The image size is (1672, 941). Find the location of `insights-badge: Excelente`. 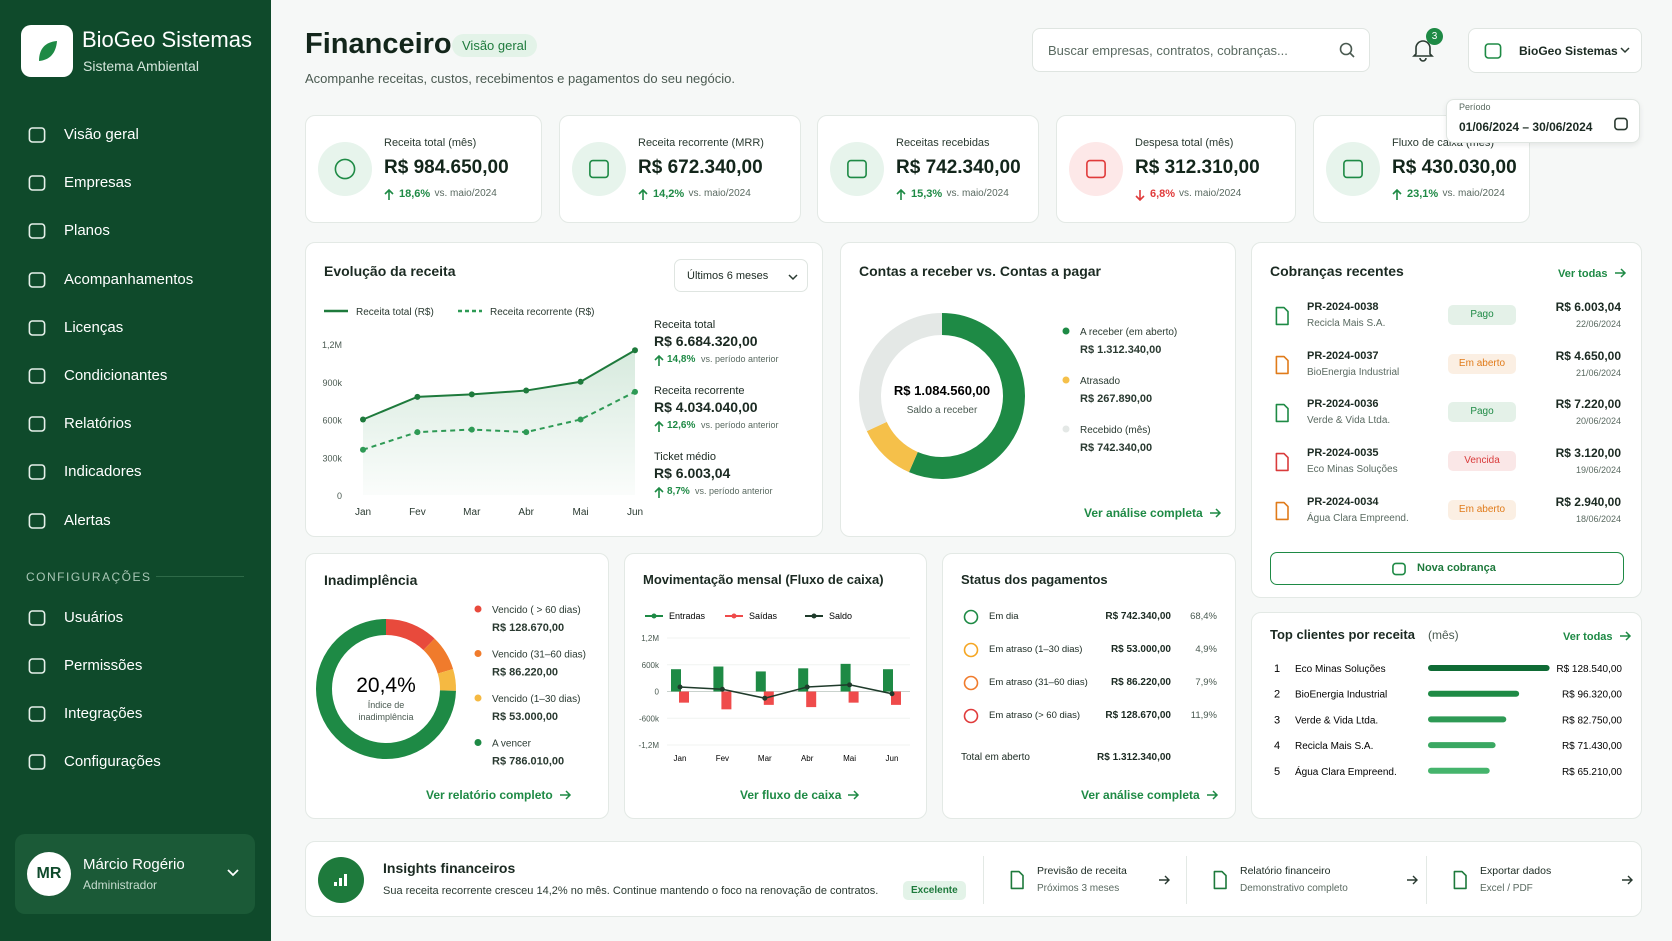

insights-badge: Excelente is located at coordinates (934, 890).